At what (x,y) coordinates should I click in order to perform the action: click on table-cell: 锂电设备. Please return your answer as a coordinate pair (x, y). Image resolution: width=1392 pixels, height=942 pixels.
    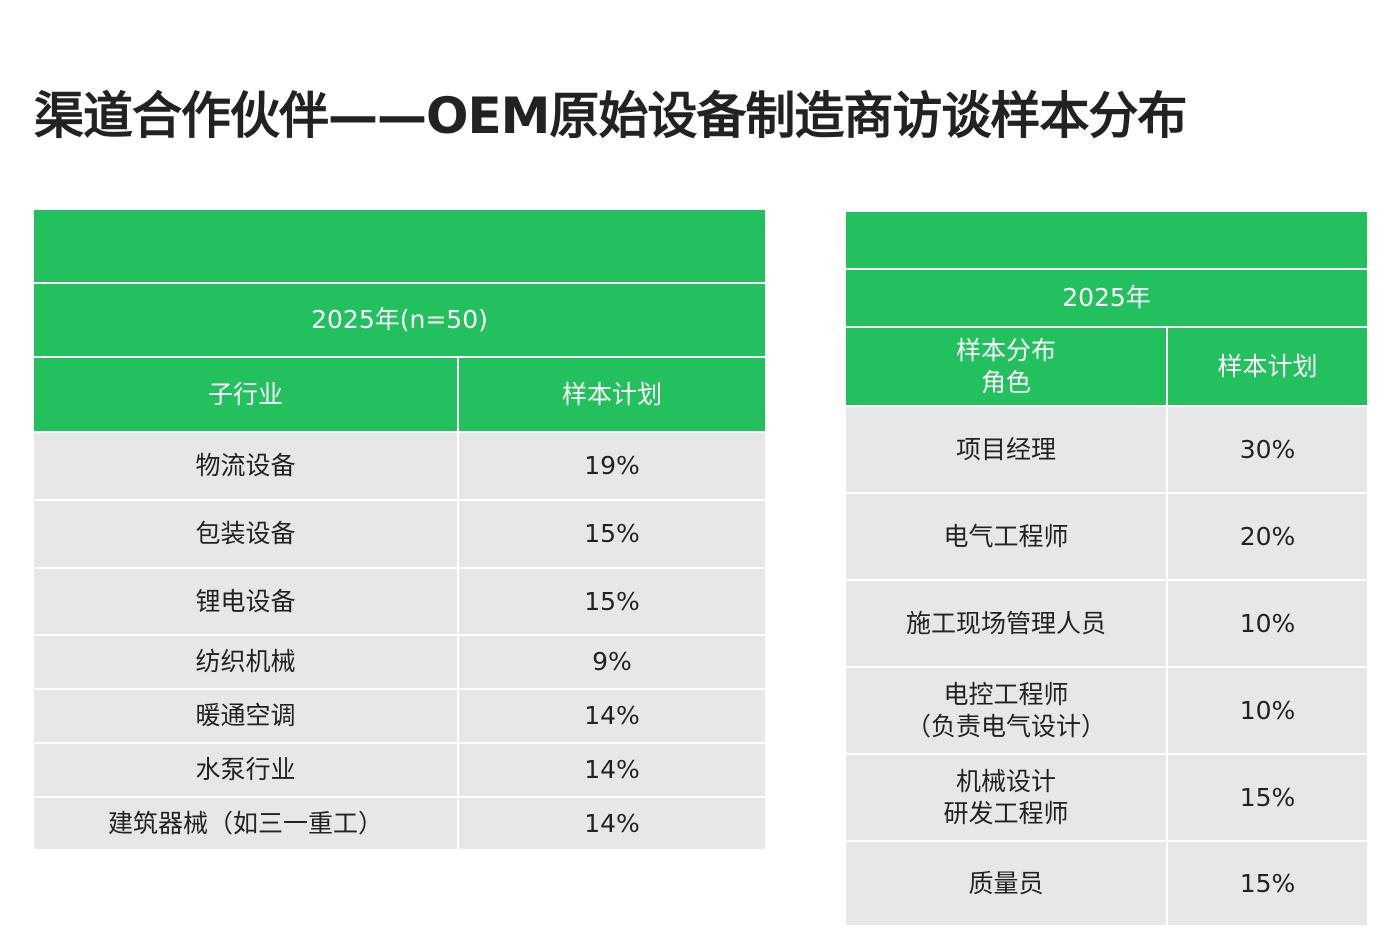
    Looking at the image, I should click on (245, 601).